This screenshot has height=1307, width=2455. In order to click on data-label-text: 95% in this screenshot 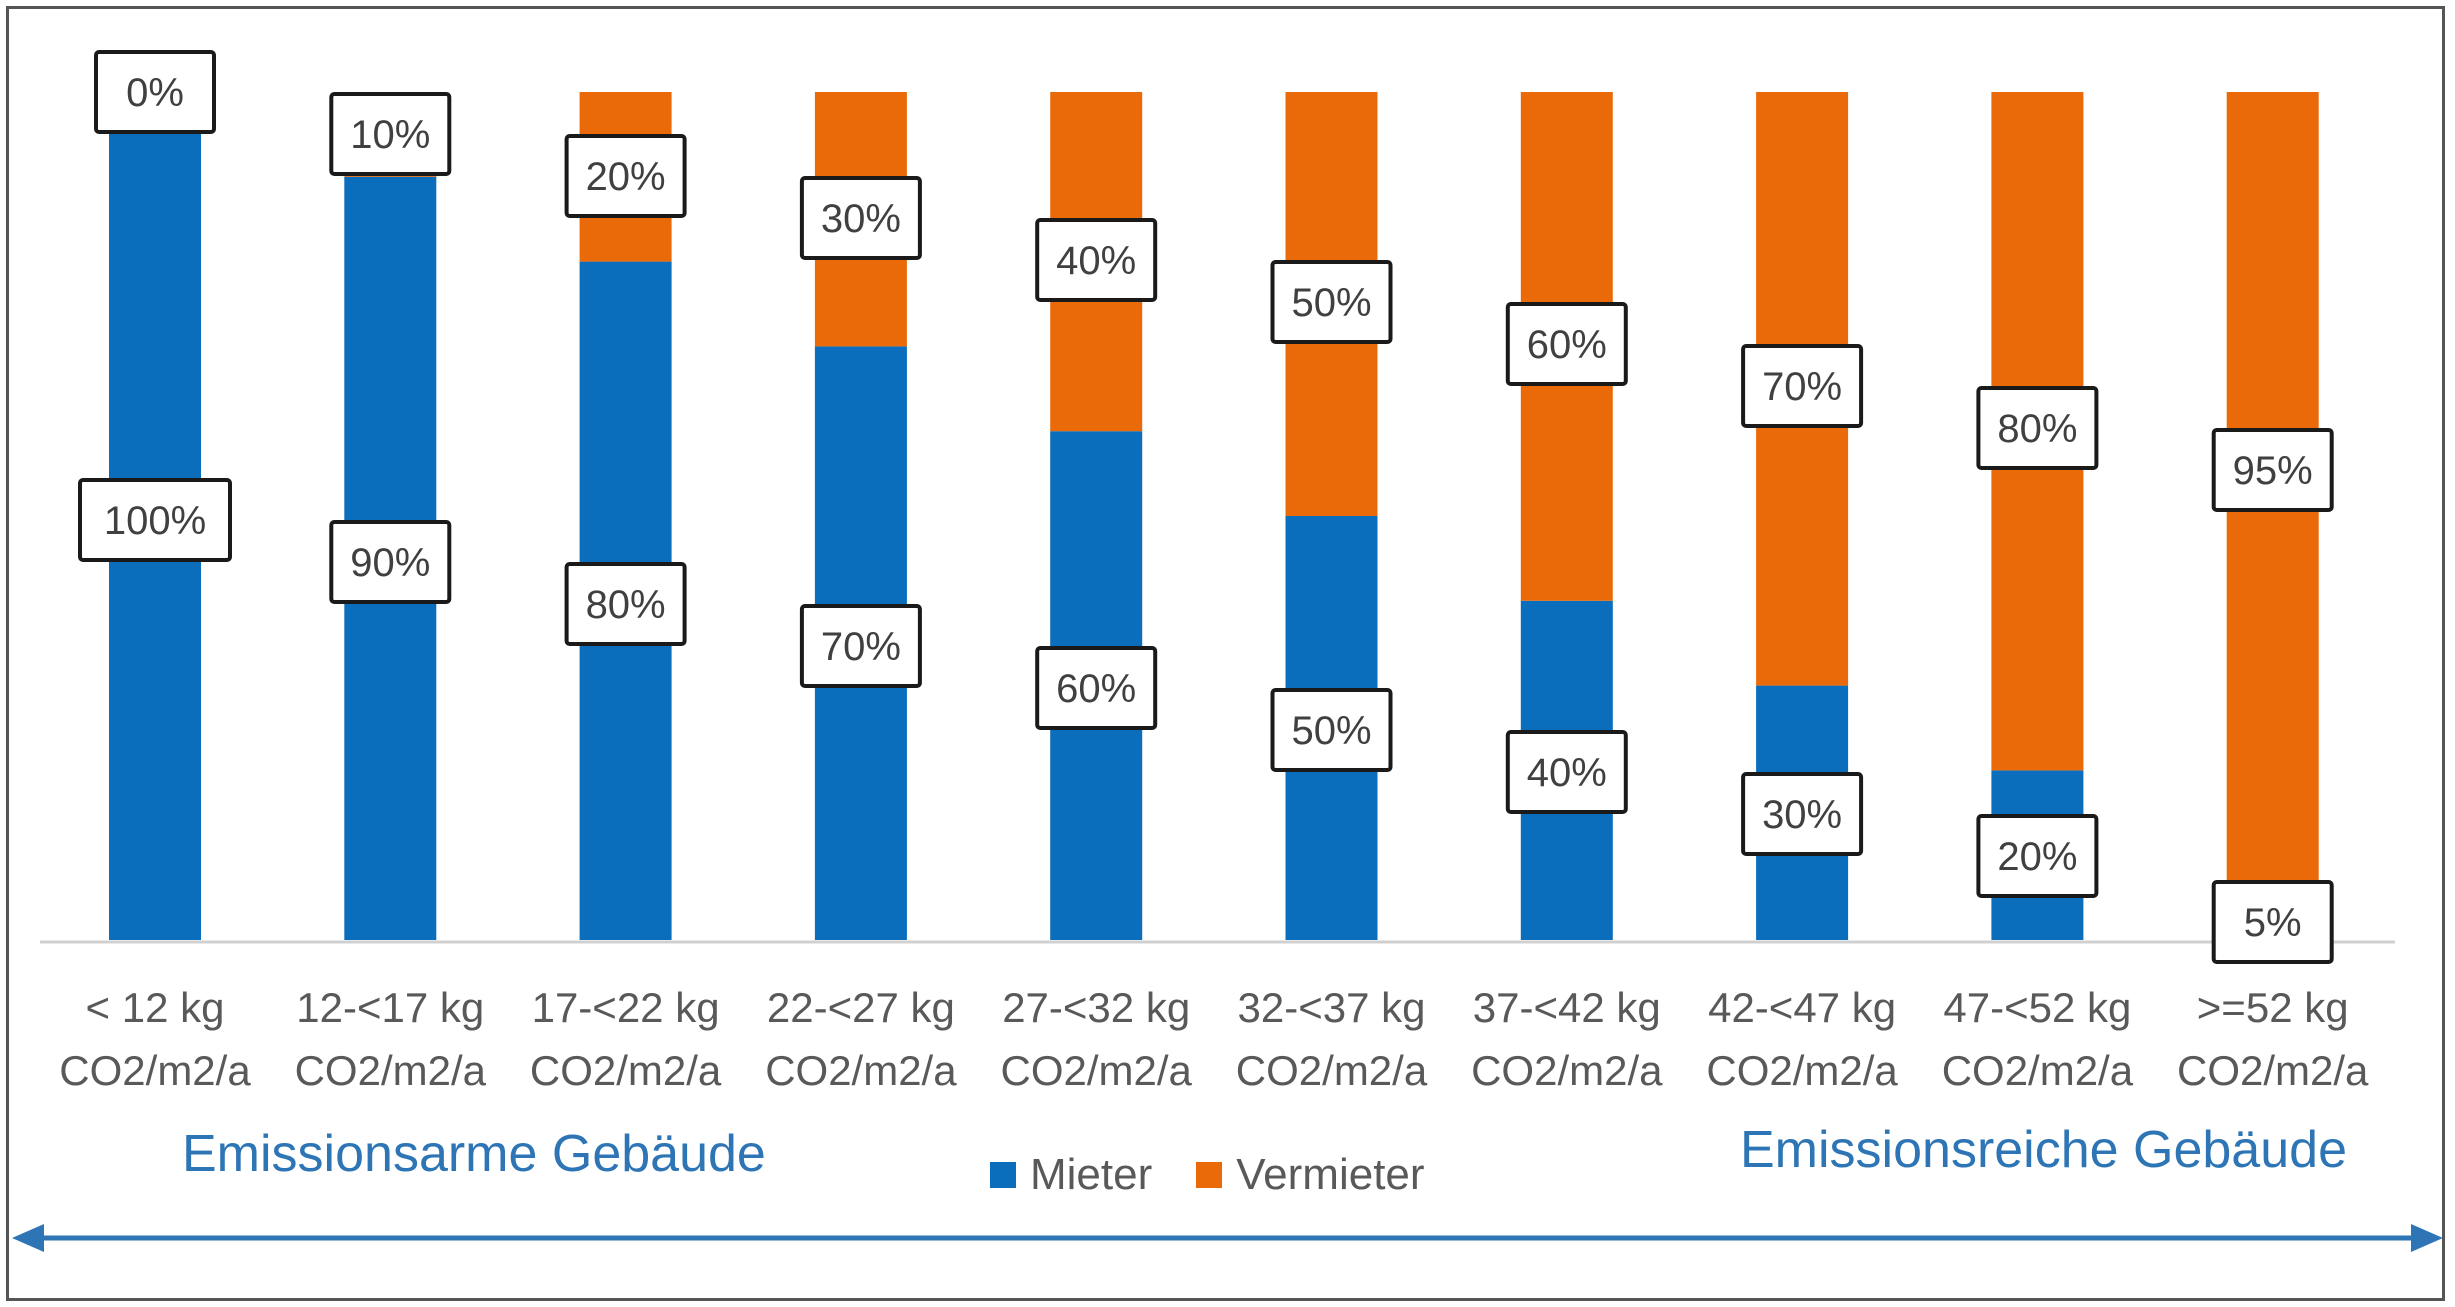, I will do `click(2273, 471)`.